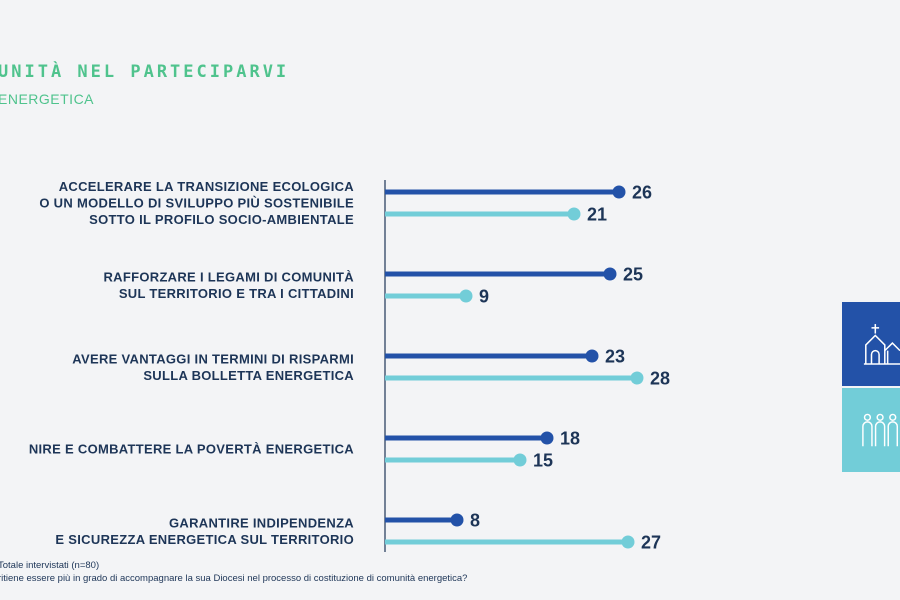 This screenshot has width=900, height=600. I want to click on category-label: RAFFORZARE I LEGAMI DI COMUNITÀ, so click(228, 276).